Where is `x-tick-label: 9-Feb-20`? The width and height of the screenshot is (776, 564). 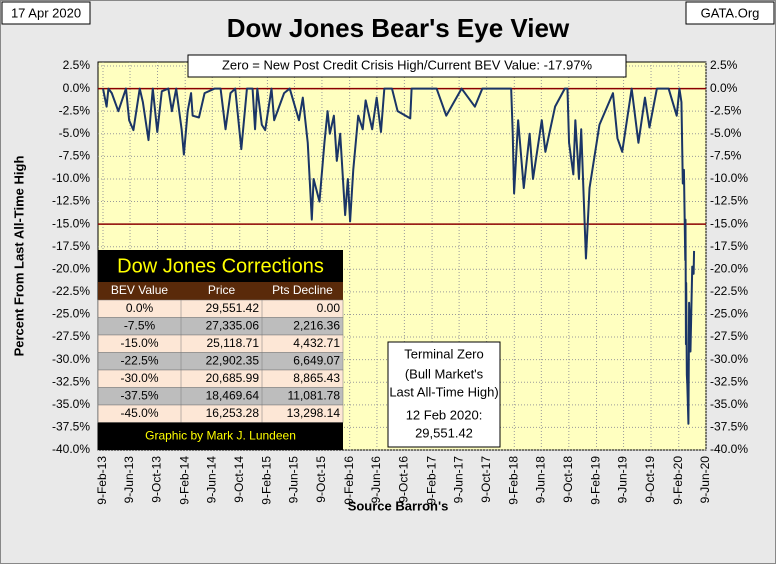
x-tick-label: 9-Feb-20 is located at coordinates (678, 480).